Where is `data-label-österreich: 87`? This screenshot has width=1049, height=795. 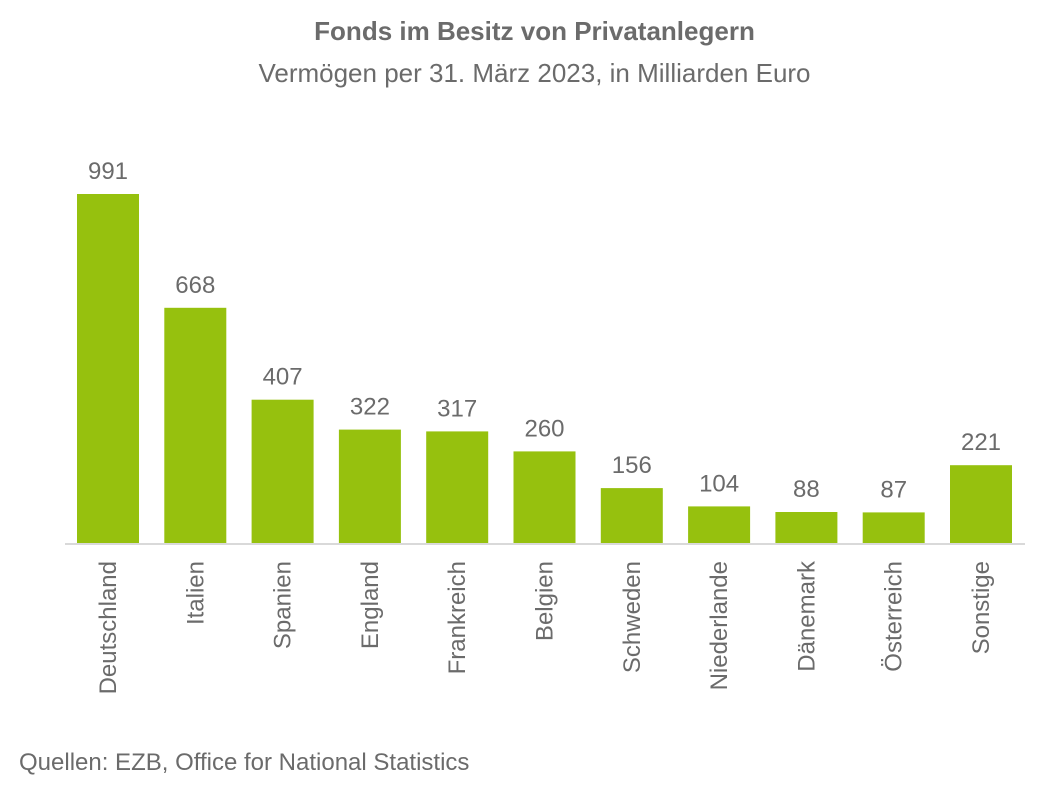 data-label-österreich: 87 is located at coordinates (893, 489).